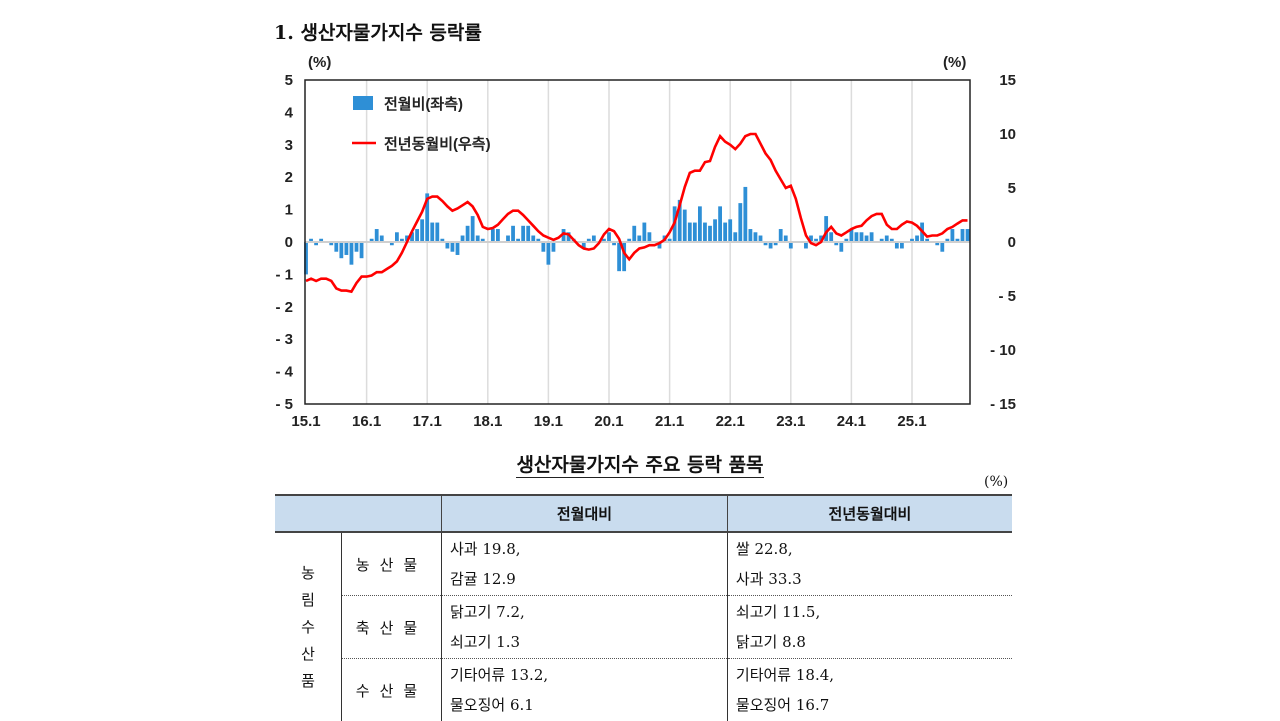  What do you see at coordinates (284, 307) in the screenshot?
I see `y-left-tick-label: - 2` at bounding box center [284, 307].